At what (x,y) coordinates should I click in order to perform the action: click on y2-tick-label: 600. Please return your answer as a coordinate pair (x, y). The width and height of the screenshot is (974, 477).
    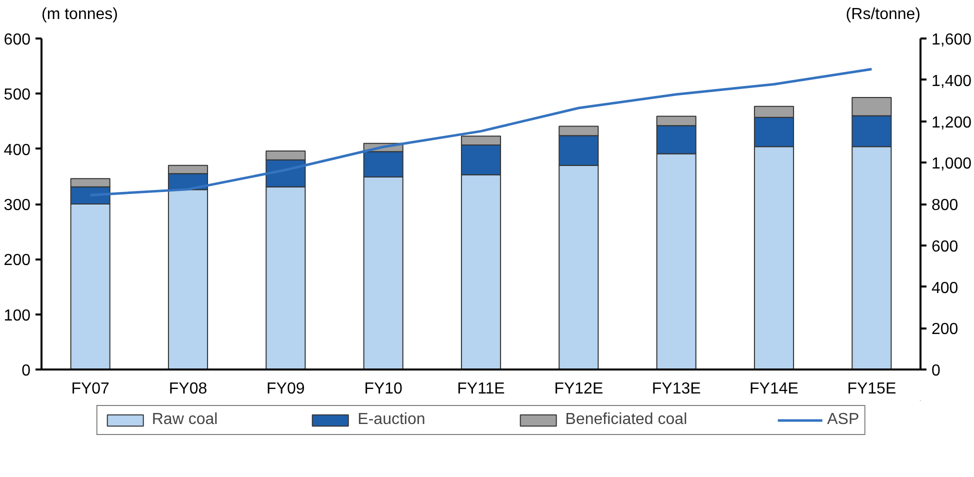
    Looking at the image, I should click on (945, 247).